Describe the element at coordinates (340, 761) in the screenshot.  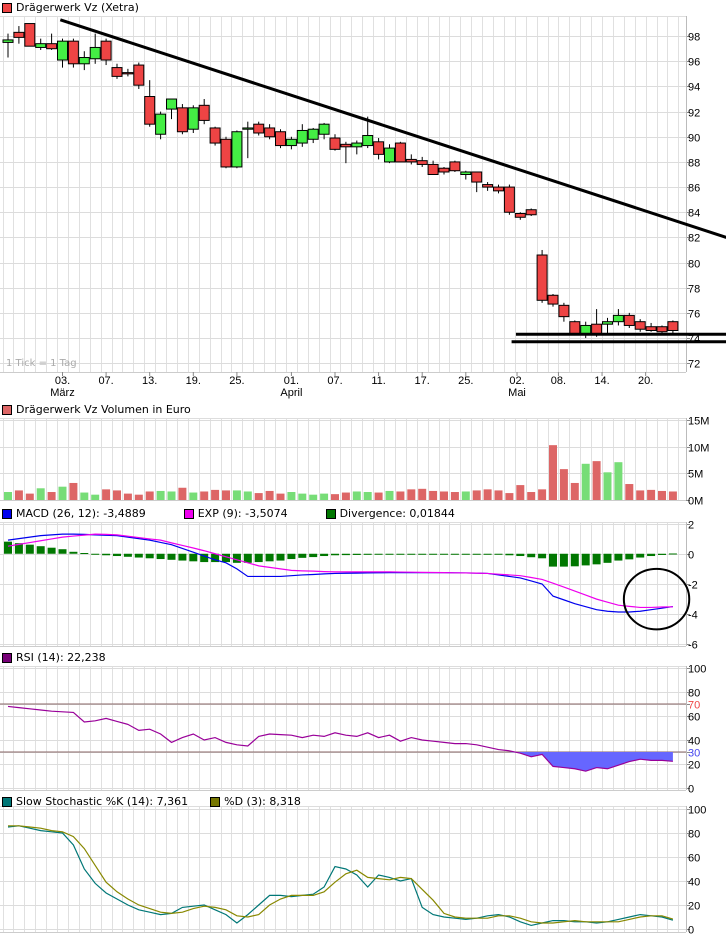
I see `rsi-oversold-fill` at that location.